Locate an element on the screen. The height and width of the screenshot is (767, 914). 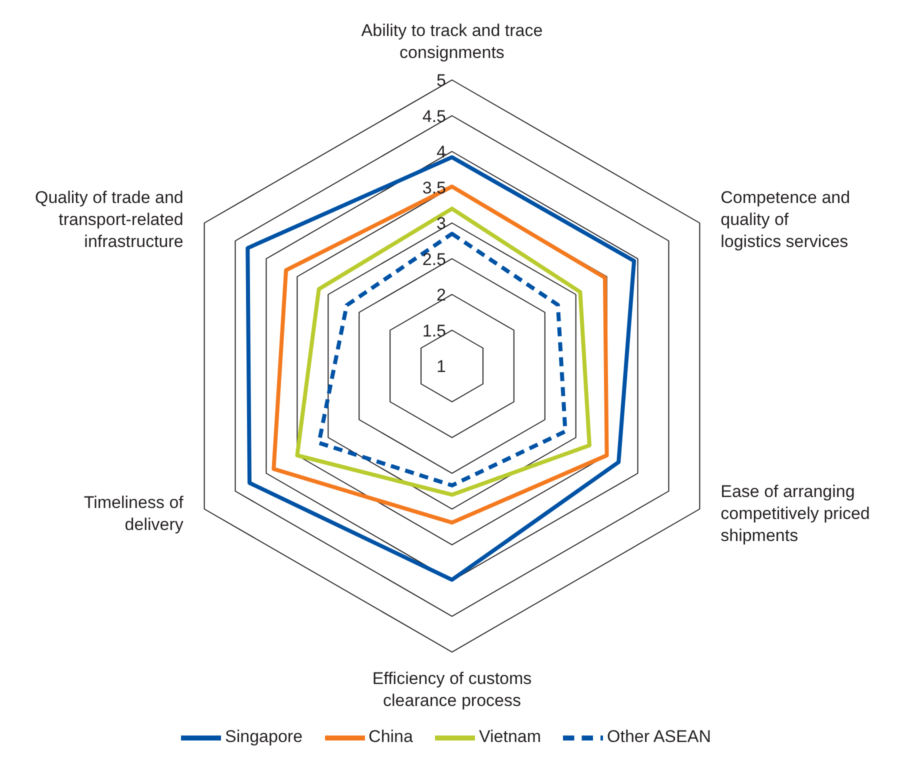
legend-label: Other ASEAN is located at coordinates (659, 736).